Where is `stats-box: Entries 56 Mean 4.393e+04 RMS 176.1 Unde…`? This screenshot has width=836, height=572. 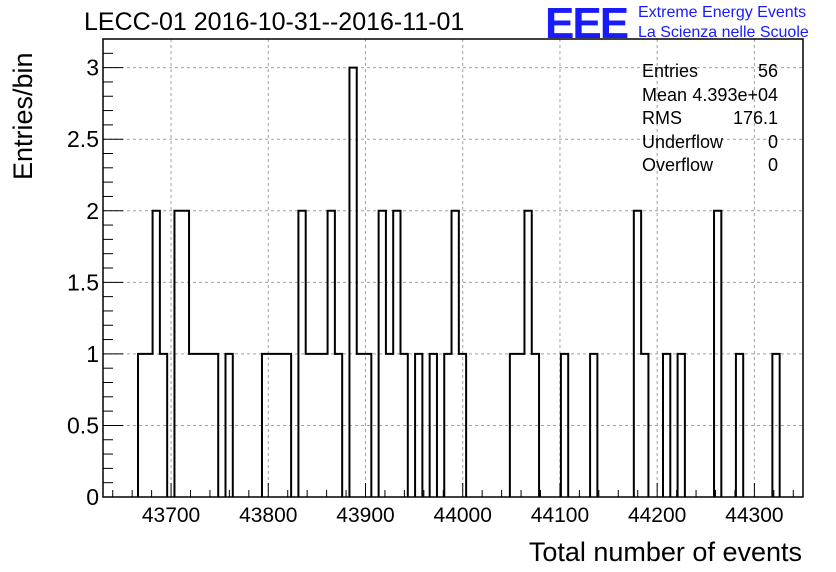 stats-box: Entries 56 Mean 4.393e+04 RMS 176.1 Unde… is located at coordinates (710, 119).